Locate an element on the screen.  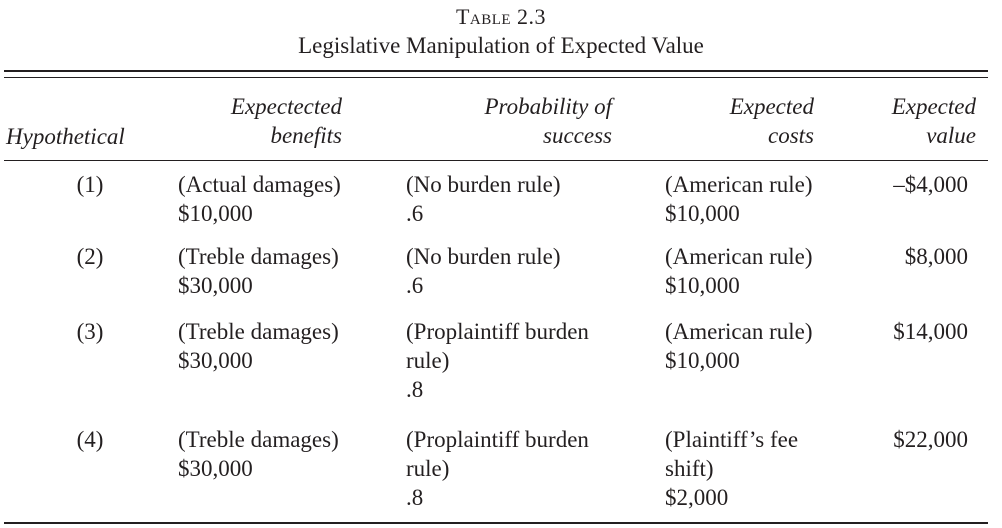
cell-hypothetical: (1) is located at coordinates (90, 184).